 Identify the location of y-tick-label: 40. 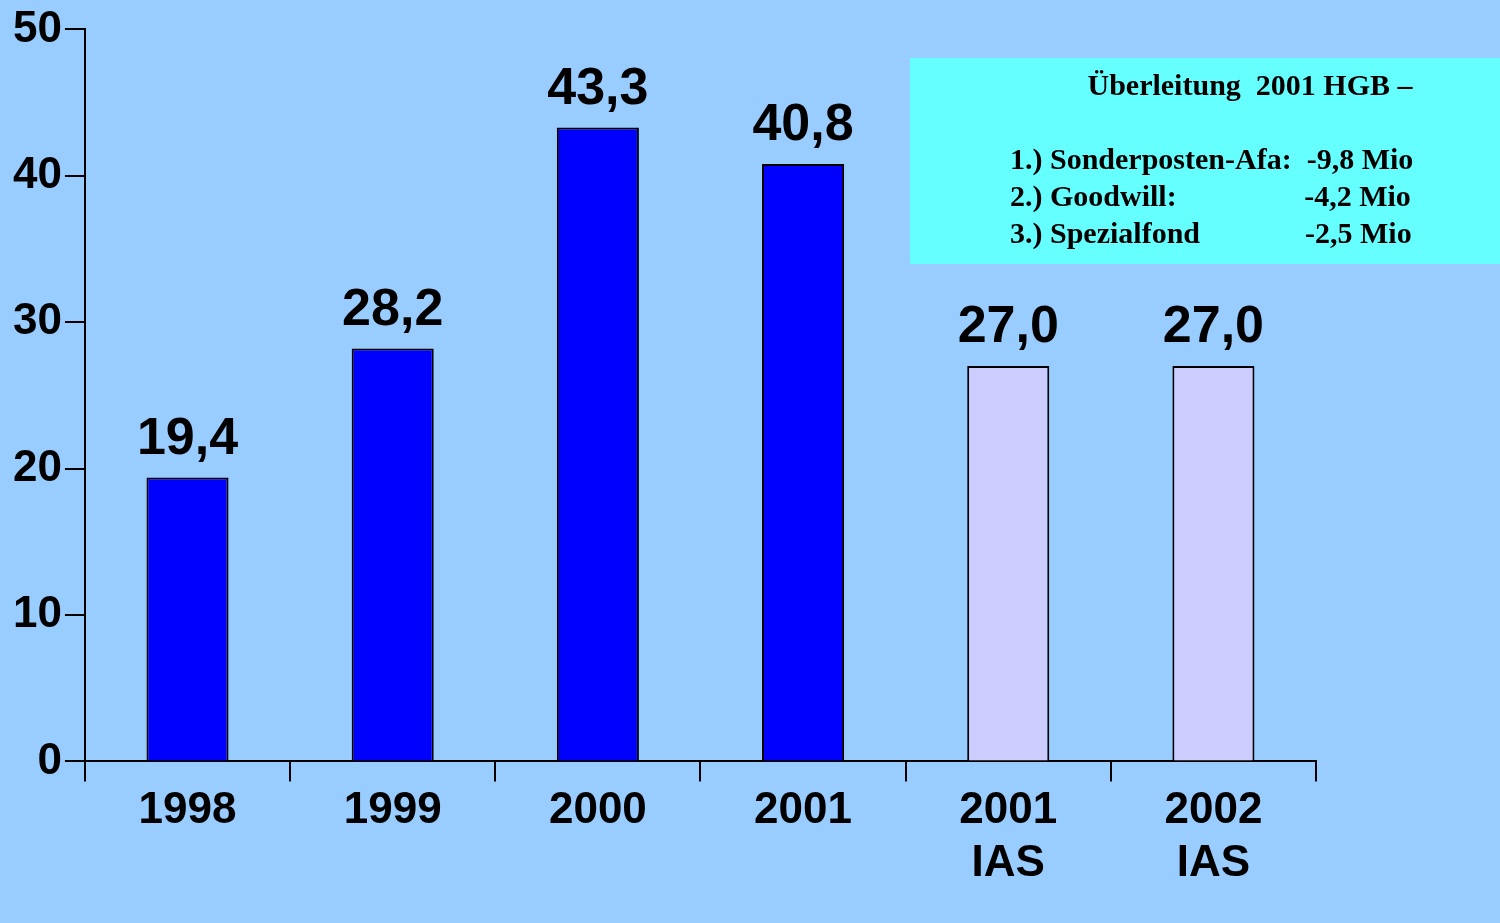
(37, 172).